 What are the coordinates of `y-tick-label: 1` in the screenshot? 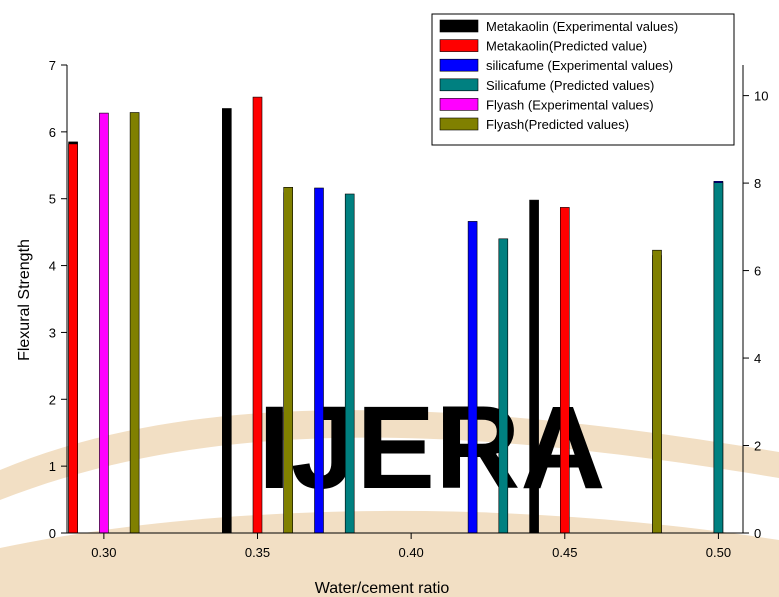 It's located at (52, 466).